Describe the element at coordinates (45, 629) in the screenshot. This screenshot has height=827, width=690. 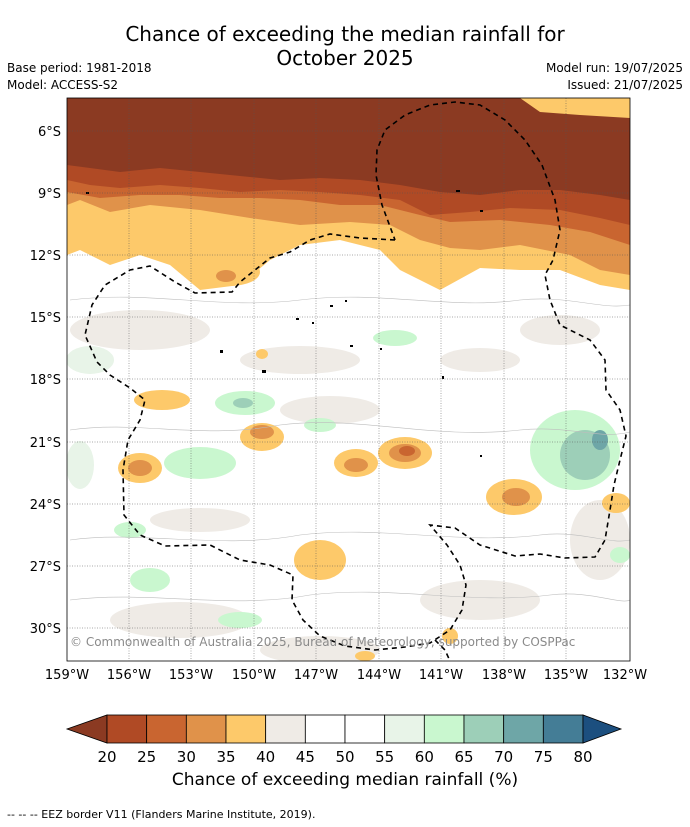
I see `lat-label: 30°S` at that location.